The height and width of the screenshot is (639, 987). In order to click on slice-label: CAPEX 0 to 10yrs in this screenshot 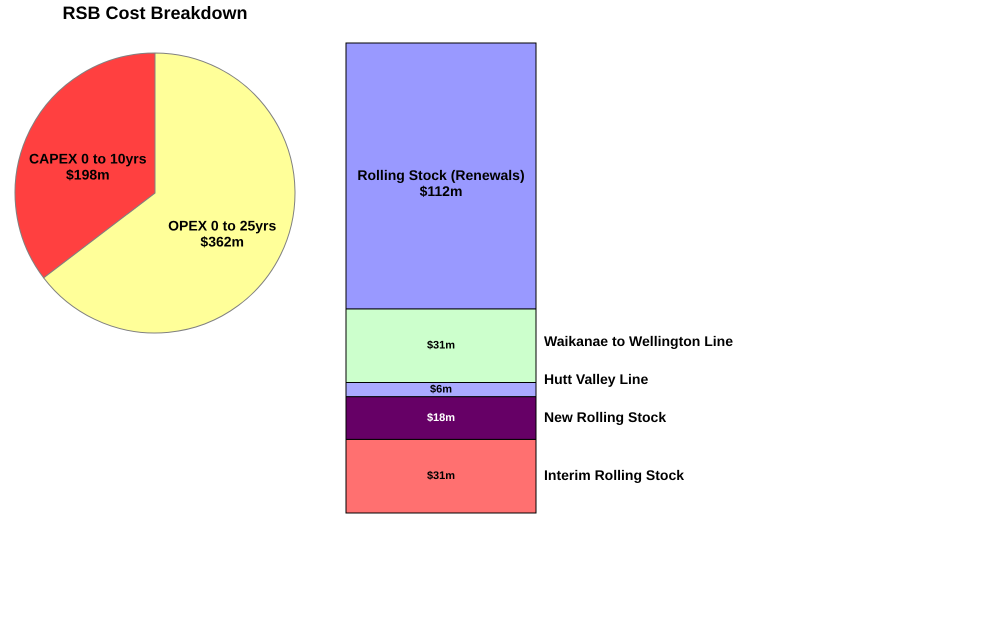, I will do `click(88, 158)`.